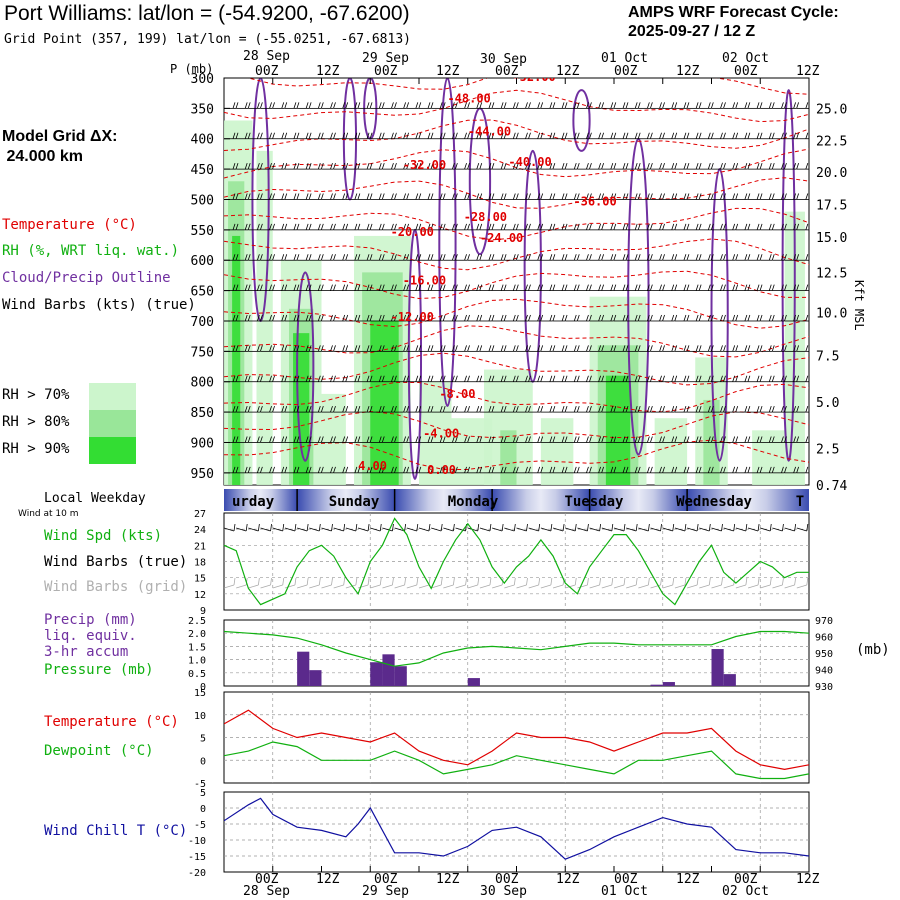 The width and height of the screenshot is (900, 900). Describe the element at coordinates (202, 322) in the screenshot. I see `pressure-tick-8: 700` at that location.